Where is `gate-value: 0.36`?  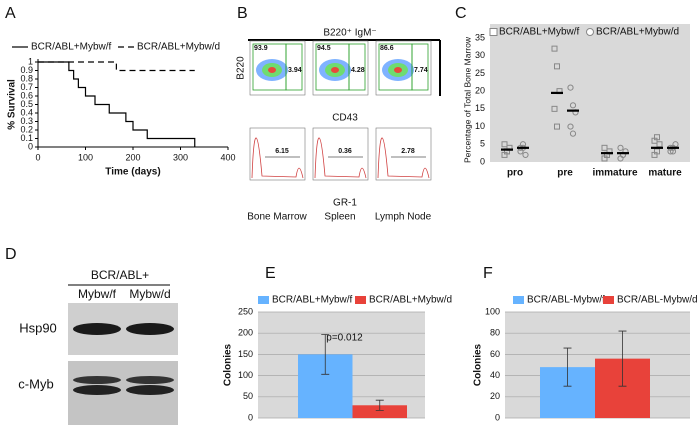
gate-value: 0.36 is located at coordinates (345, 151).